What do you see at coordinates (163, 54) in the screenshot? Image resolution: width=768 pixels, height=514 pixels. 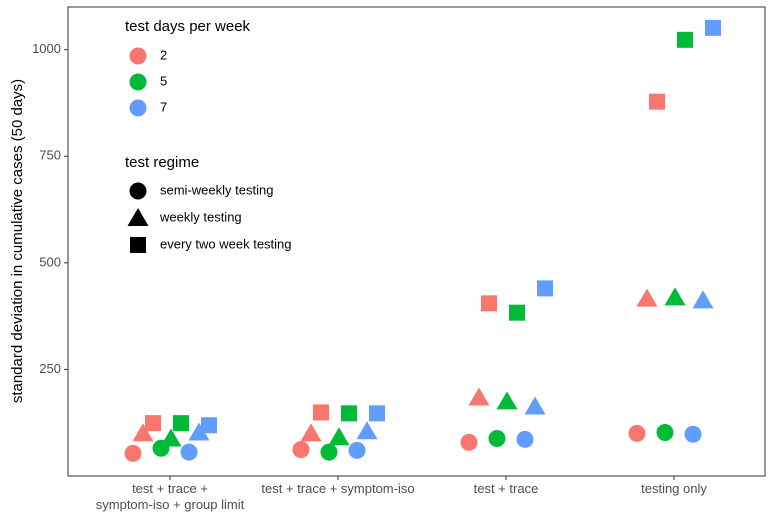 I see `legend-label: 2` at bounding box center [163, 54].